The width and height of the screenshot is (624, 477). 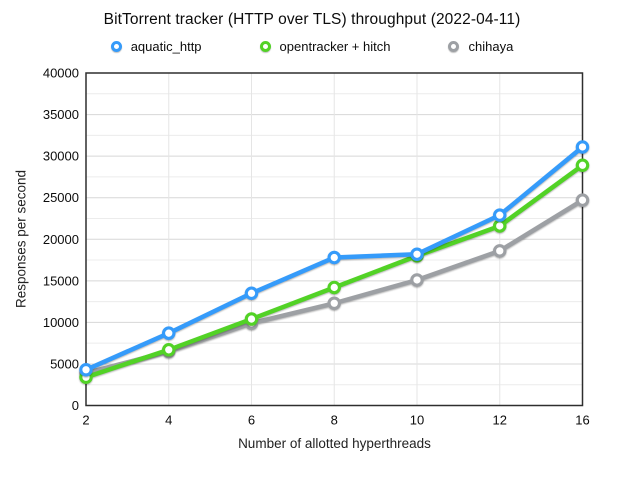 I want to click on legend-label: aquatic_http, so click(x=166, y=46).